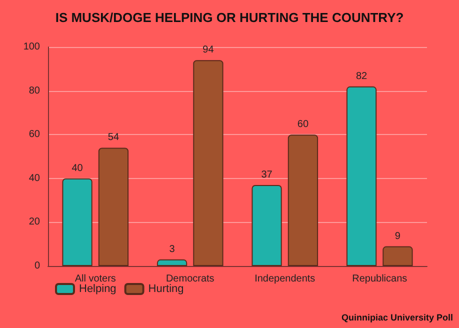 The height and width of the screenshot is (328, 459). What do you see at coordinates (397, 236) in the screenshot?
I see `data-label: 9` at bounding box center [397, 236].